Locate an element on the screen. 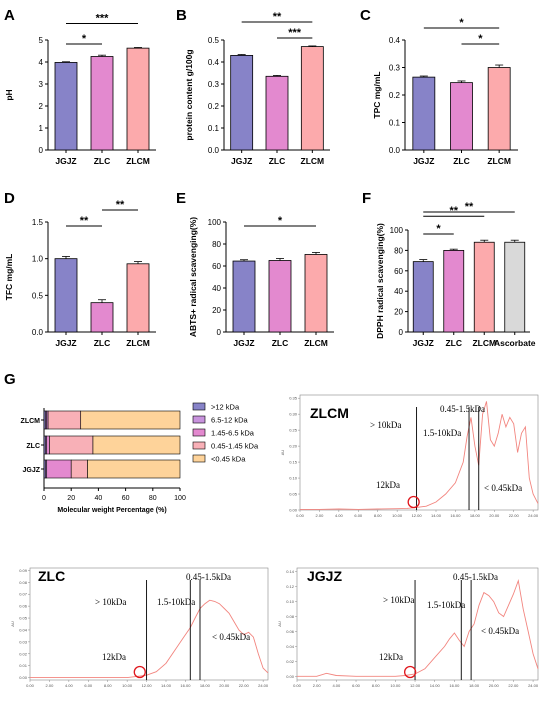 The image size is (550, 703). c-y-tick-label: 0.3 is located at coordinates (395, 68).